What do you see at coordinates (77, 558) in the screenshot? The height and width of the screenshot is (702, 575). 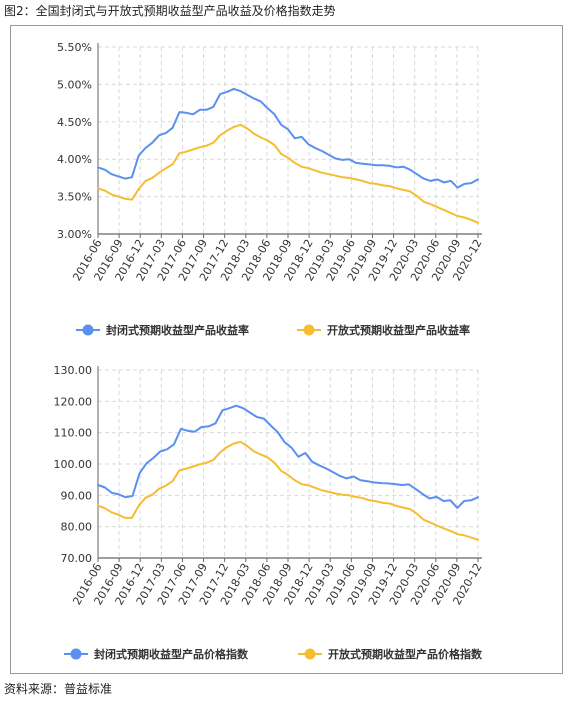 I see `y-tick-label: 70.00` at bounding box center [77, 558].